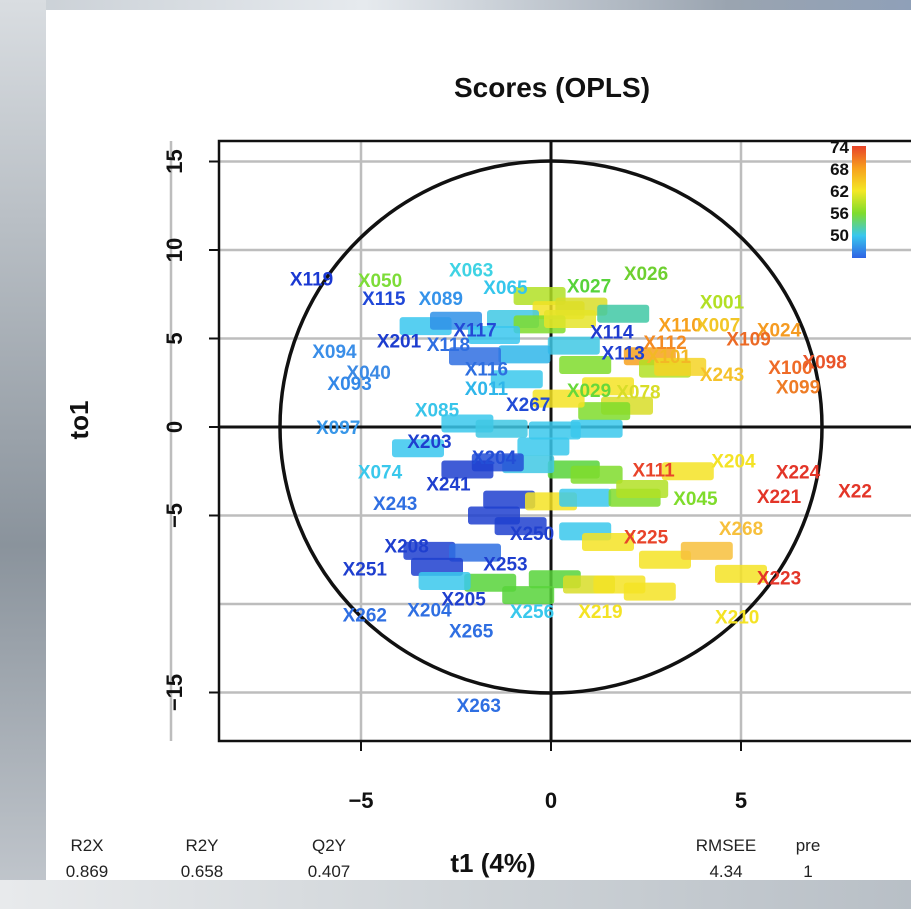  I want to click on point-label: X116, so click(486, 370).